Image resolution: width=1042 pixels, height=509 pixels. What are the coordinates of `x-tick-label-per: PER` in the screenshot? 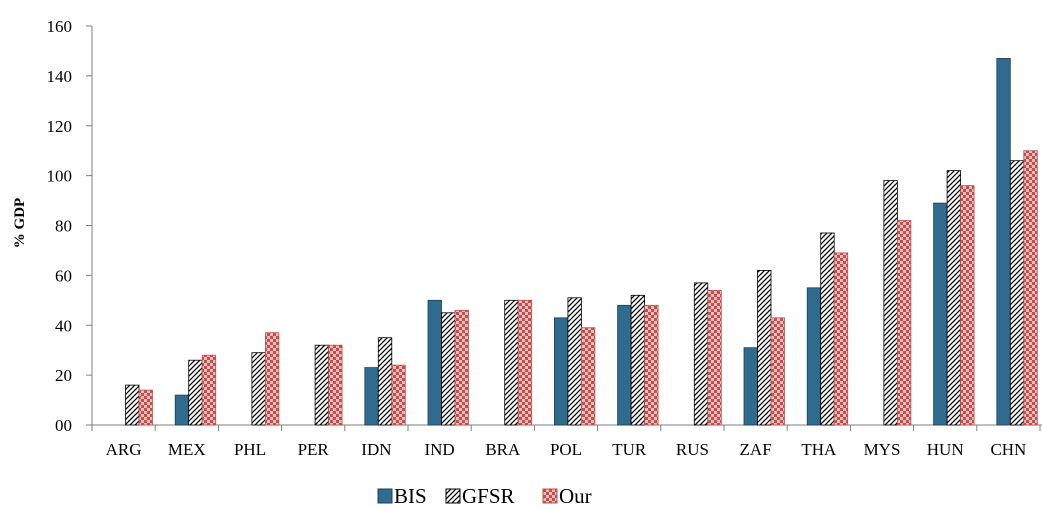 It's located at (314, 449).